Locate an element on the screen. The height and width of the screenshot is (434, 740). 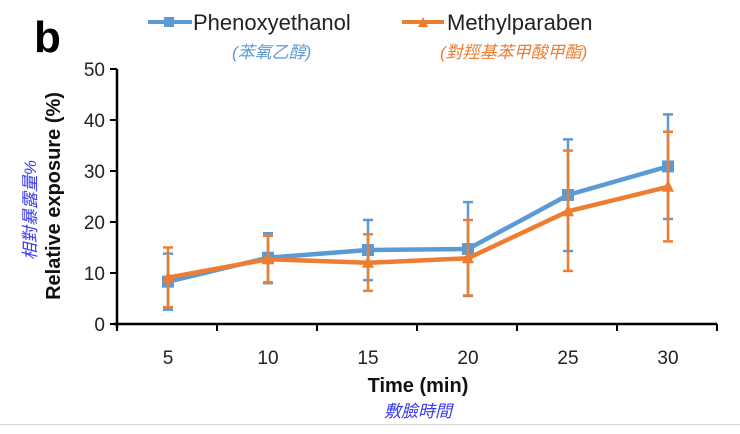
y-tick-label: 10 is located at coordinates (94, 274).